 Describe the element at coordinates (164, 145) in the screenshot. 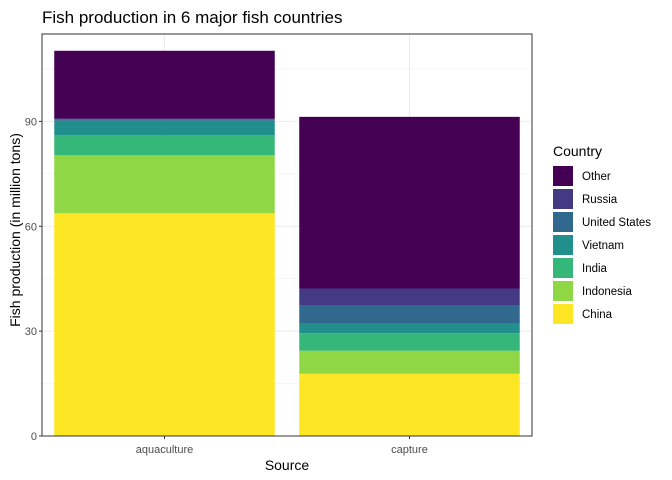

I see `bar-india-aquaculture` at that location.